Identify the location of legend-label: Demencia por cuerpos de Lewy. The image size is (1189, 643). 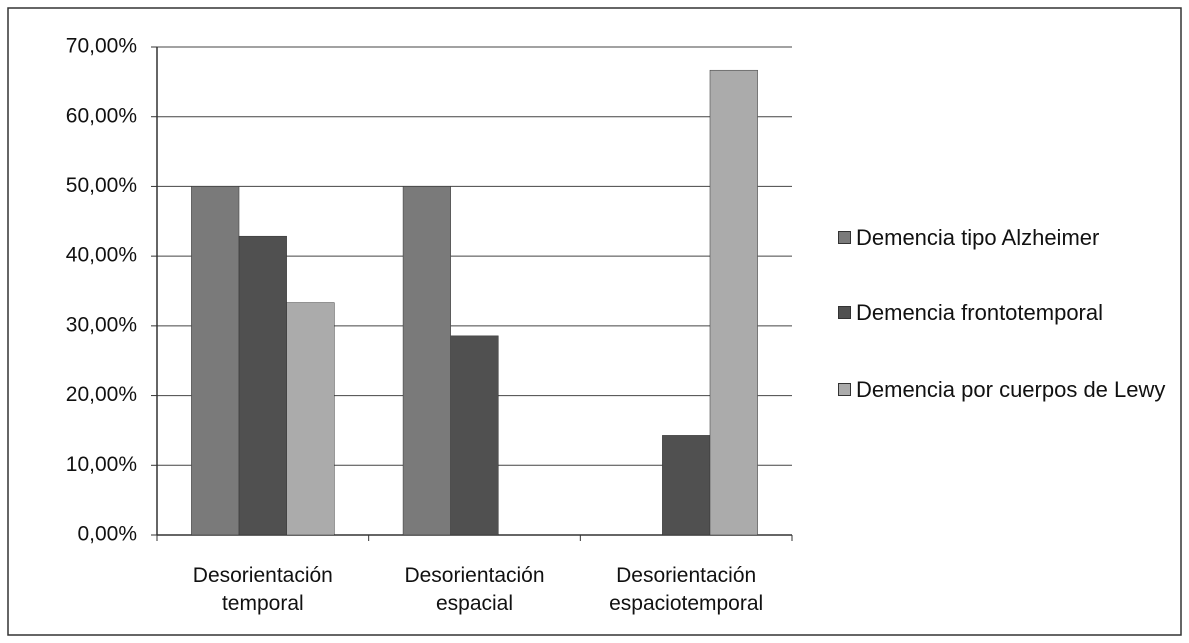
(1011, 389).